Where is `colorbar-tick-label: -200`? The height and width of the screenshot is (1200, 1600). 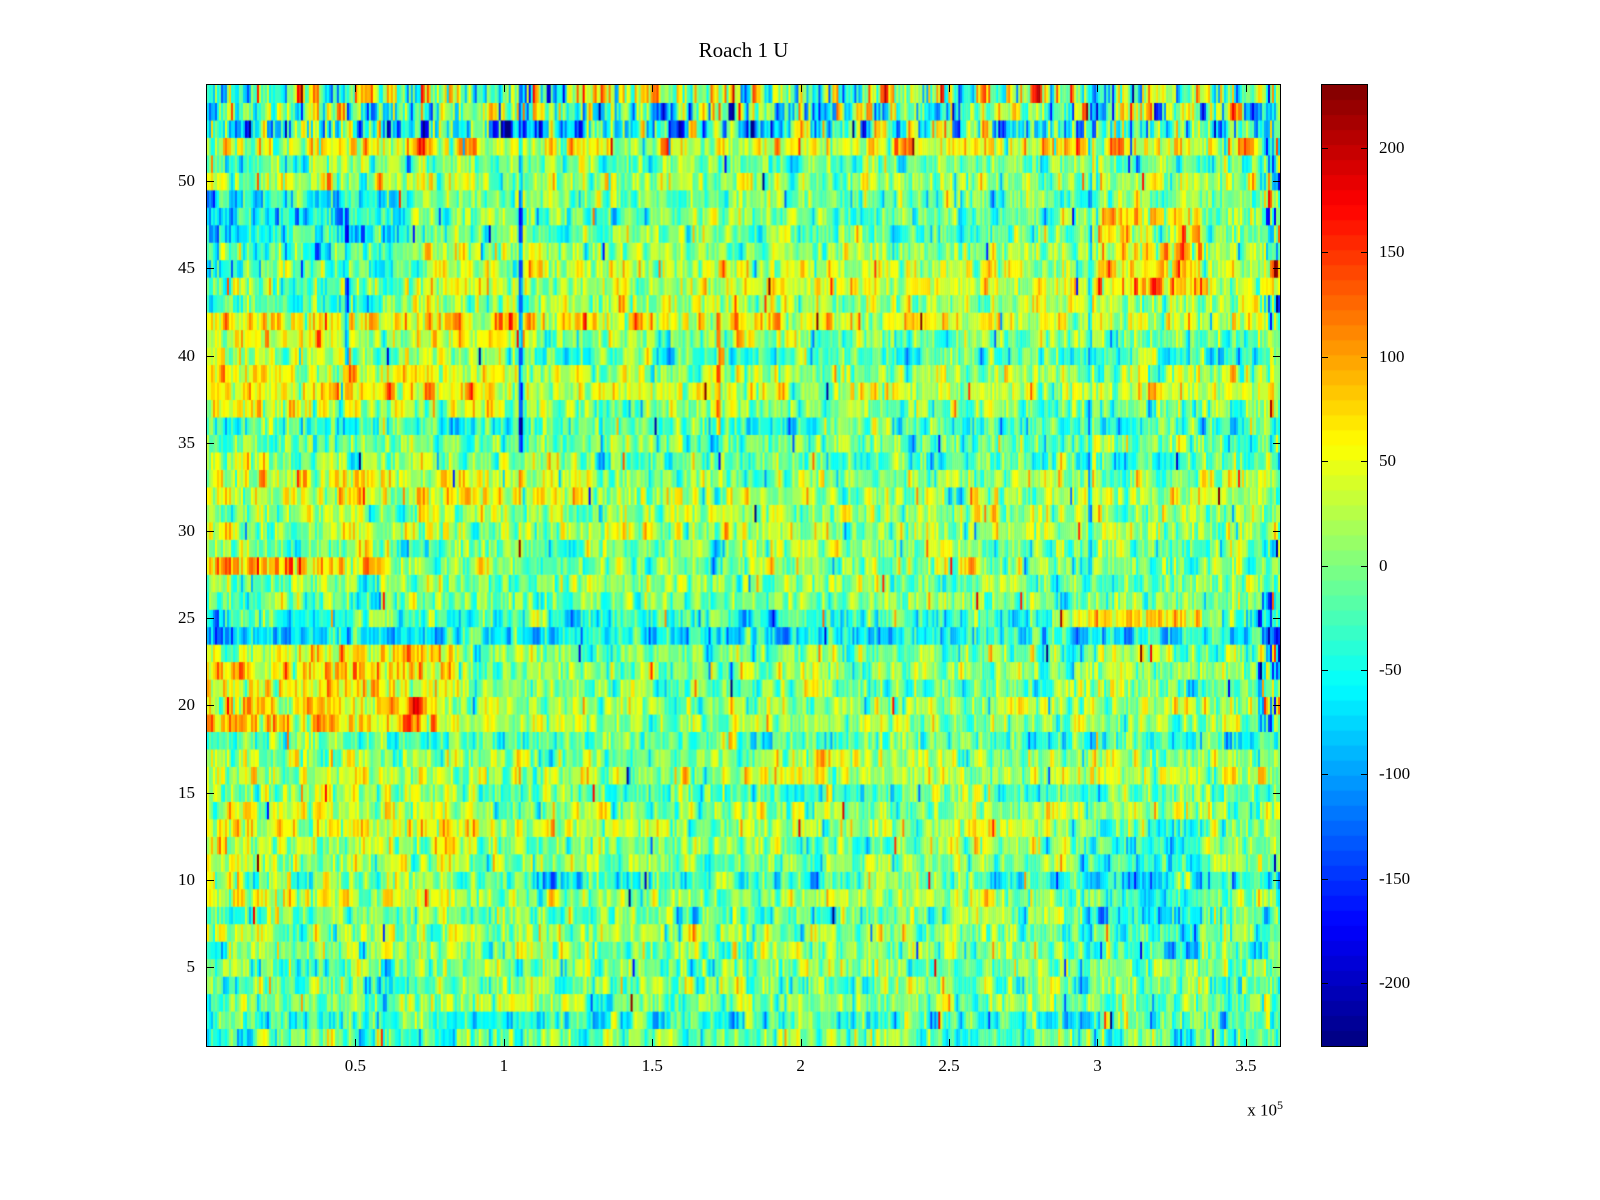 colorbar-tick-label: -200 is located at coordinates (1395, 983).